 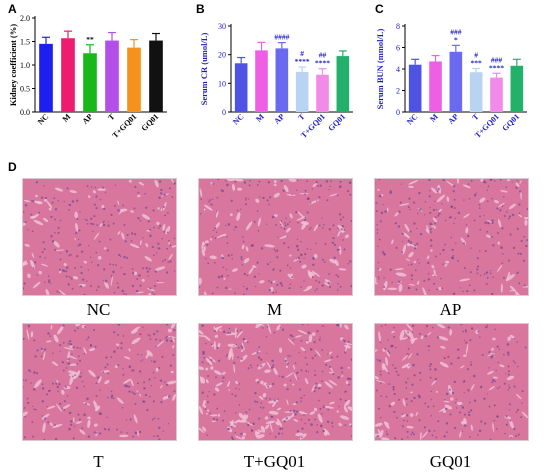 I want to click on bar, so click(x=456, y=81).